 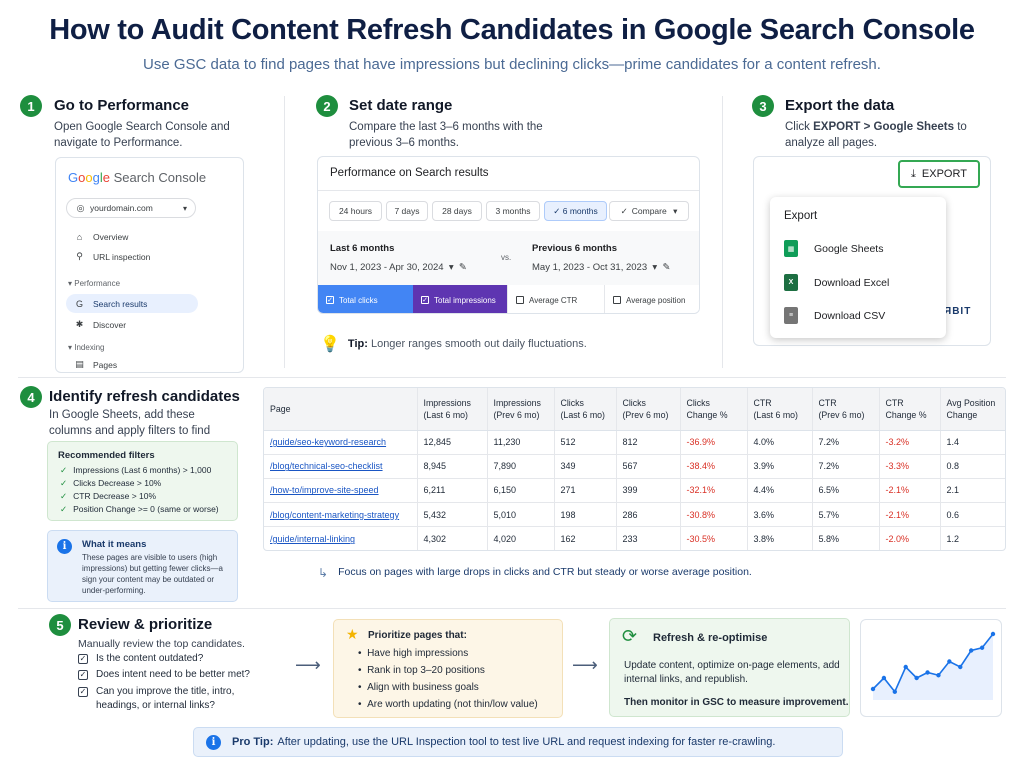 What do you see at coordinates (132, 256) in the screenshot?
I see `nav-item-url-inspection: ⚲ URL inspection` at bounding box center [132, 256].